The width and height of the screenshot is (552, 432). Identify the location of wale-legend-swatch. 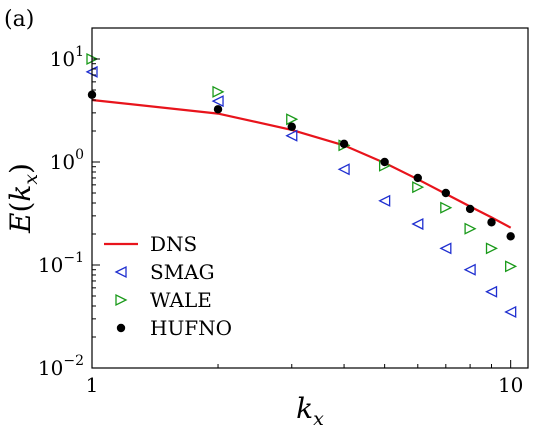
(121, 300).